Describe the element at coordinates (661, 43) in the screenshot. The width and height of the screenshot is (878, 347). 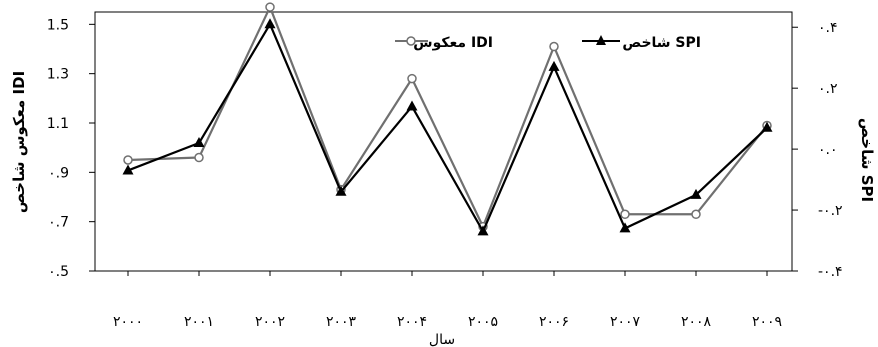
I see `legend-label-spi: شاخص SPI` at that location.